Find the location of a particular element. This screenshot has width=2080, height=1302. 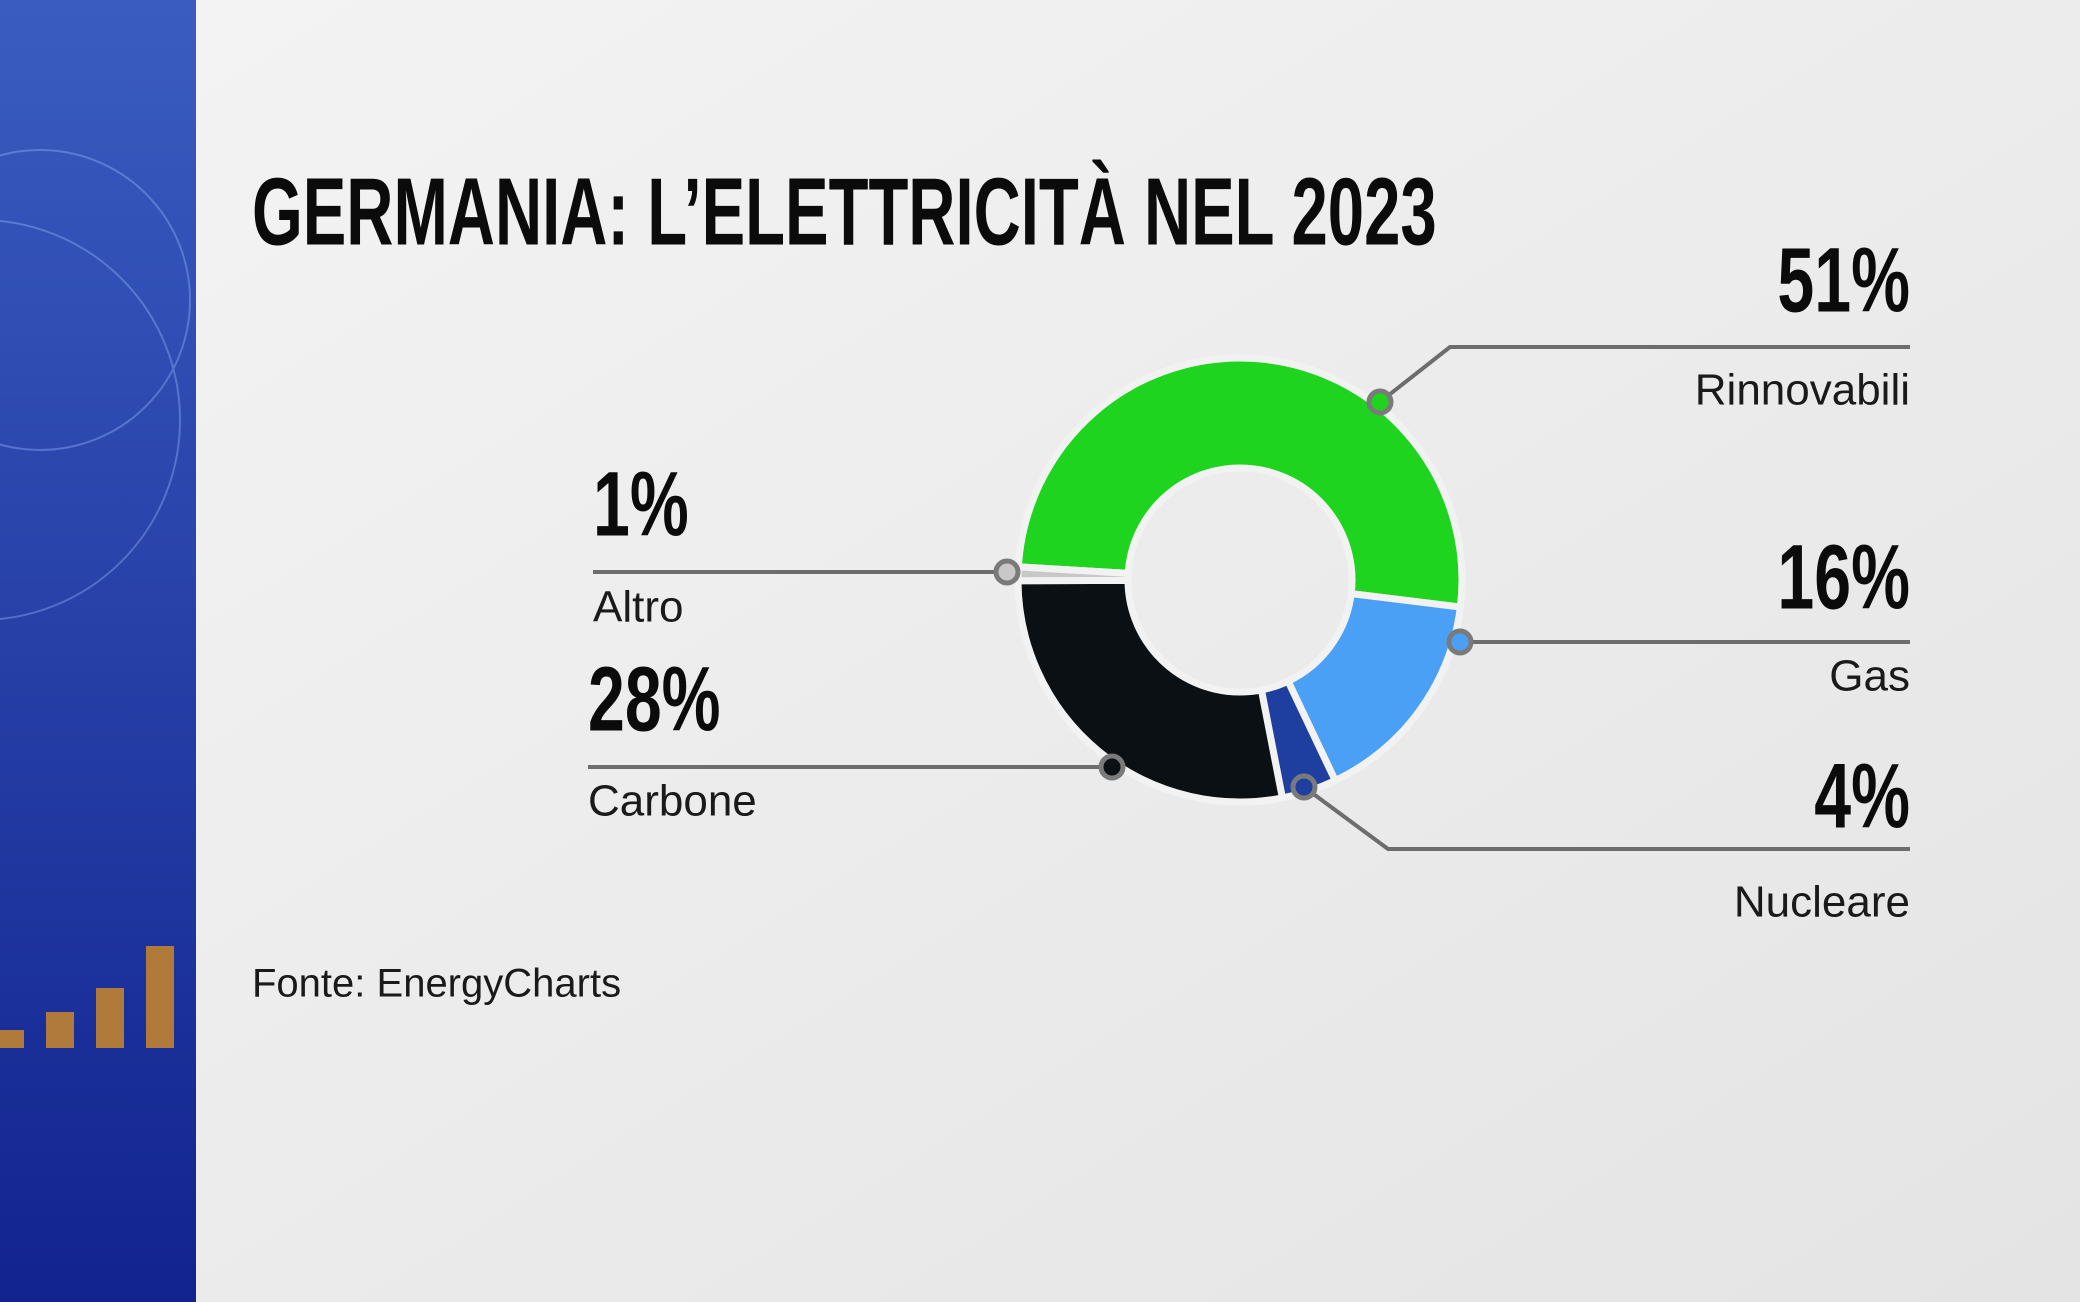

side-bars is located at coordinates (87, 997).